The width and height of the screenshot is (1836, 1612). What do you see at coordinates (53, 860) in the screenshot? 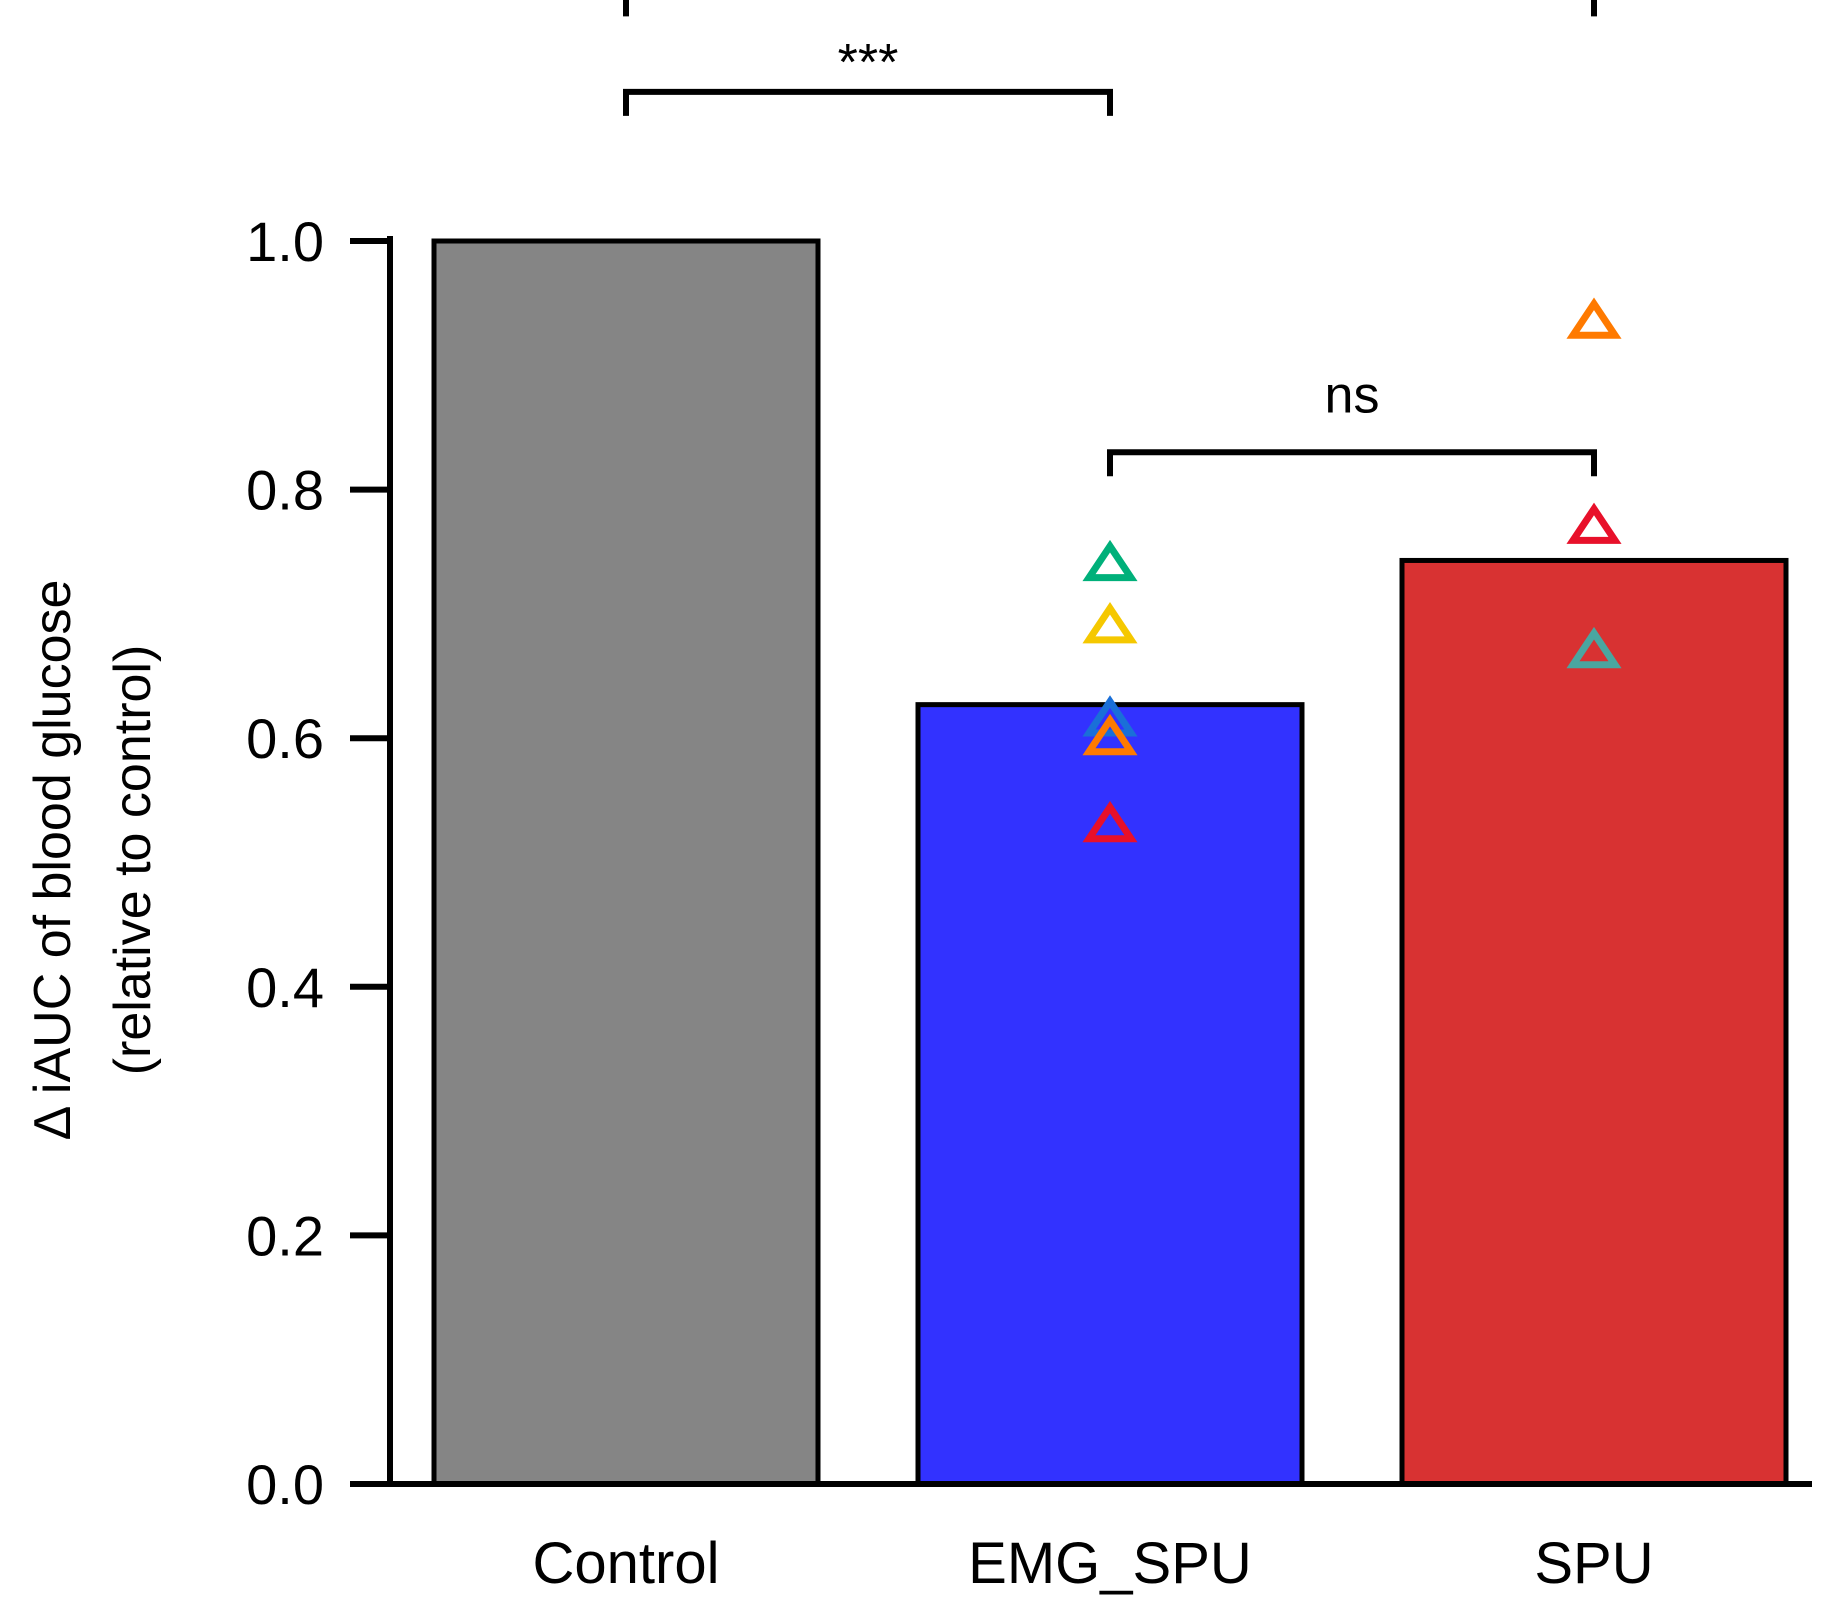
I see `y-axis-title: Δ iAUC of blood glucose` at bounding box center [53, 860].